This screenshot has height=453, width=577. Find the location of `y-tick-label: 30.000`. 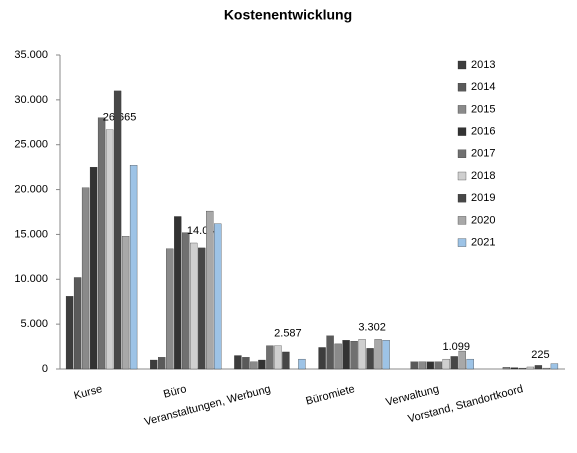

y-tick-label: 30.000 is located at coordinates (31, 100).